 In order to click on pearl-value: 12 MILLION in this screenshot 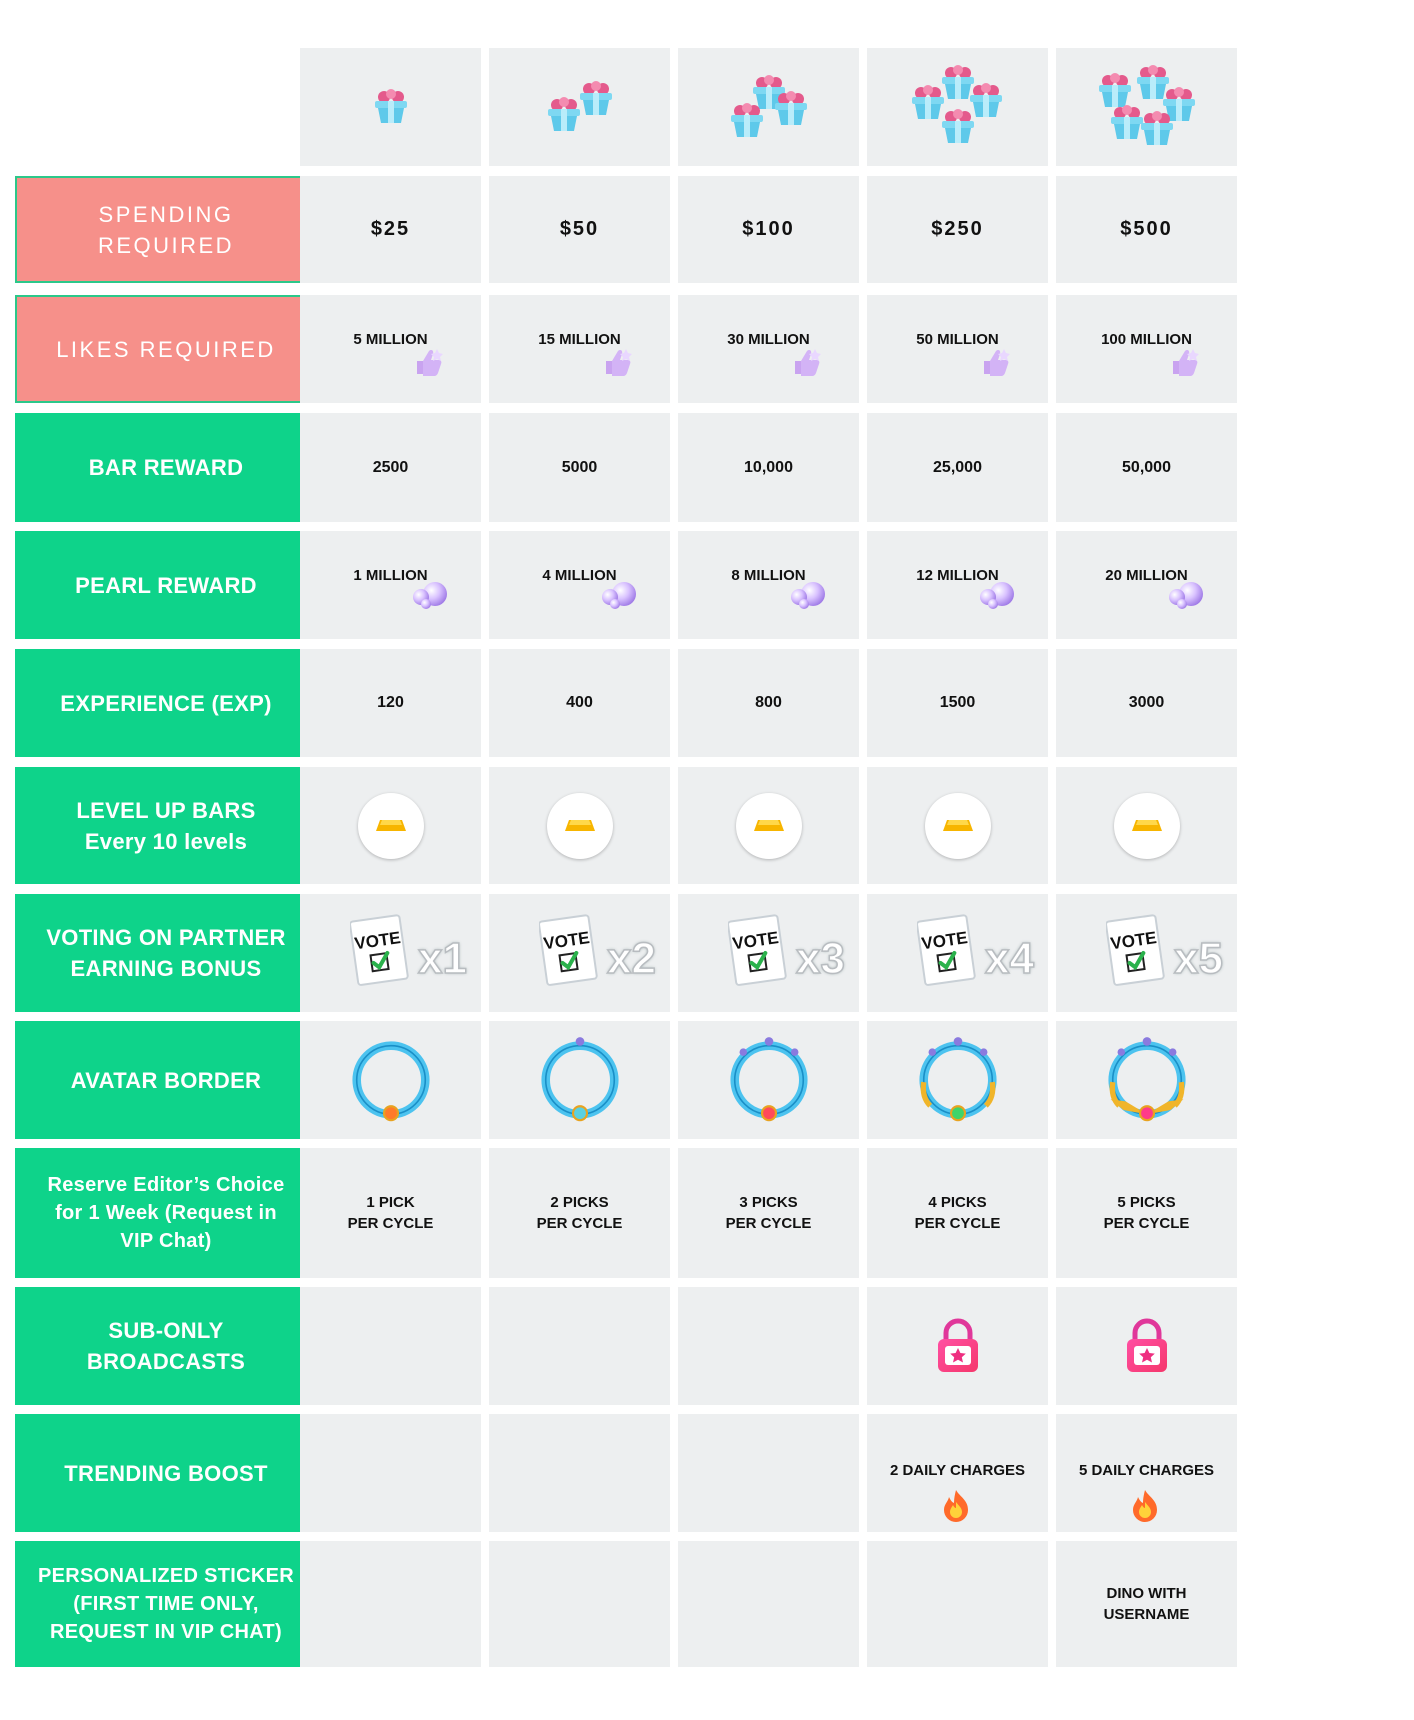, I will do `click(957, 575)`.